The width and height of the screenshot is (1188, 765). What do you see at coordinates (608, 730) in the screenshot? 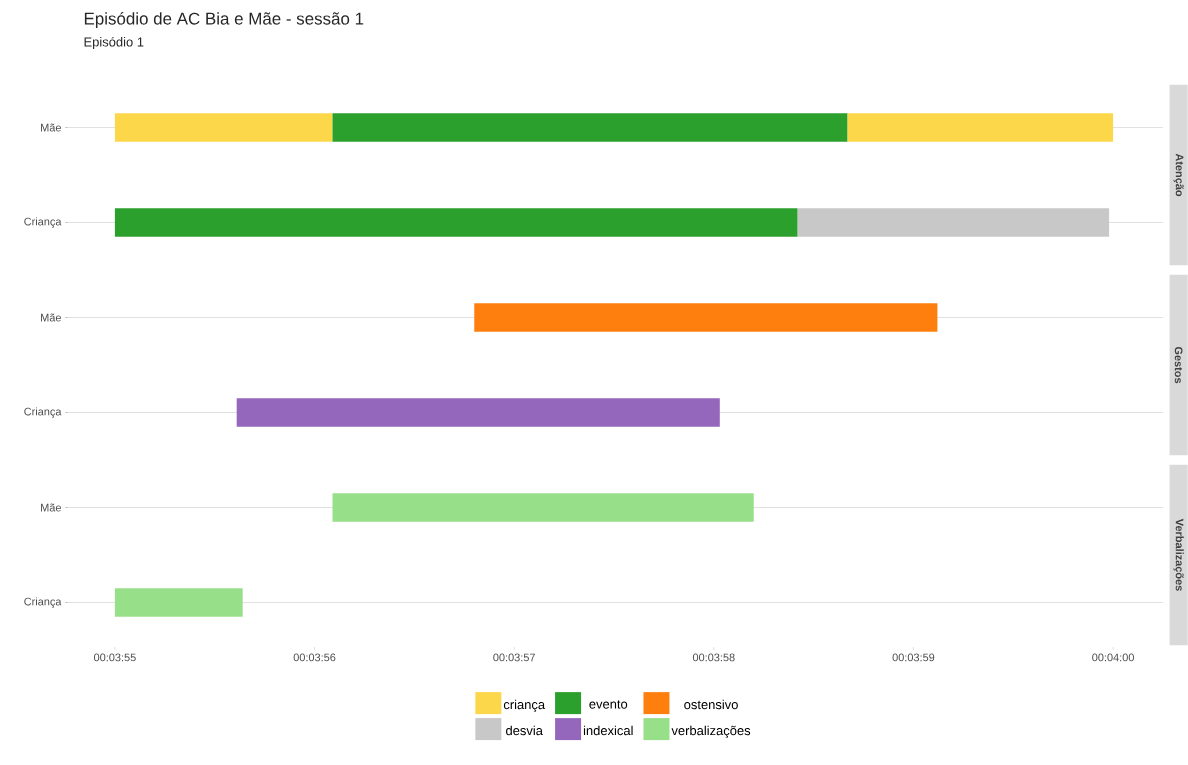
I see `legend-label: indexical` at bounding box center [608, 730].